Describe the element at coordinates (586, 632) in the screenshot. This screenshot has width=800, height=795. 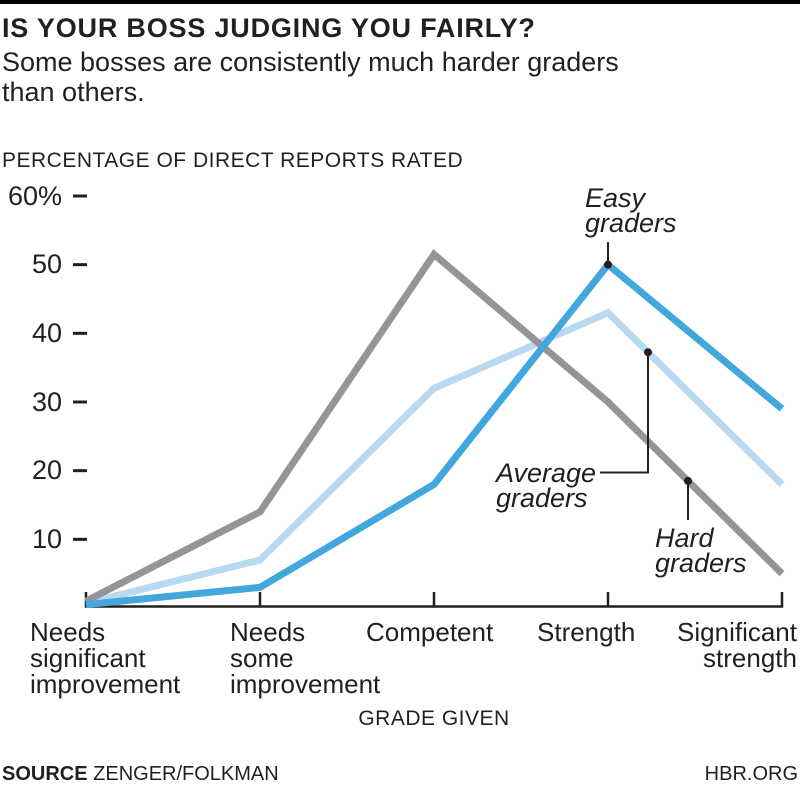
I see `x-category-label: Strength` at that location.